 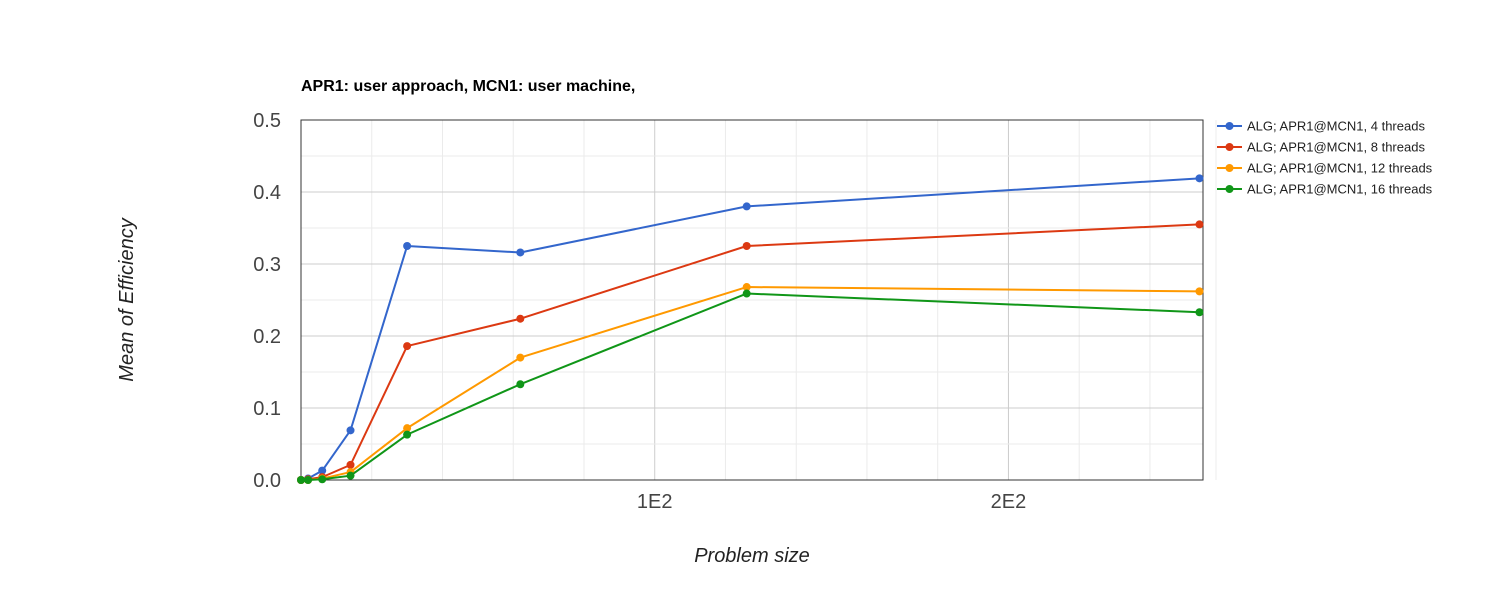 I want to click on chart-title: APR1: user approach, MCN1: user machine,, so click(x=468, y=86).